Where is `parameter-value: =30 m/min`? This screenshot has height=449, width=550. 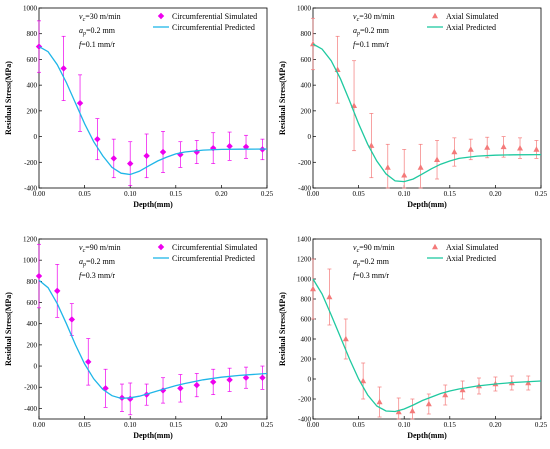 parameter-value: =30 m/min is located at coordinates (102, 16).